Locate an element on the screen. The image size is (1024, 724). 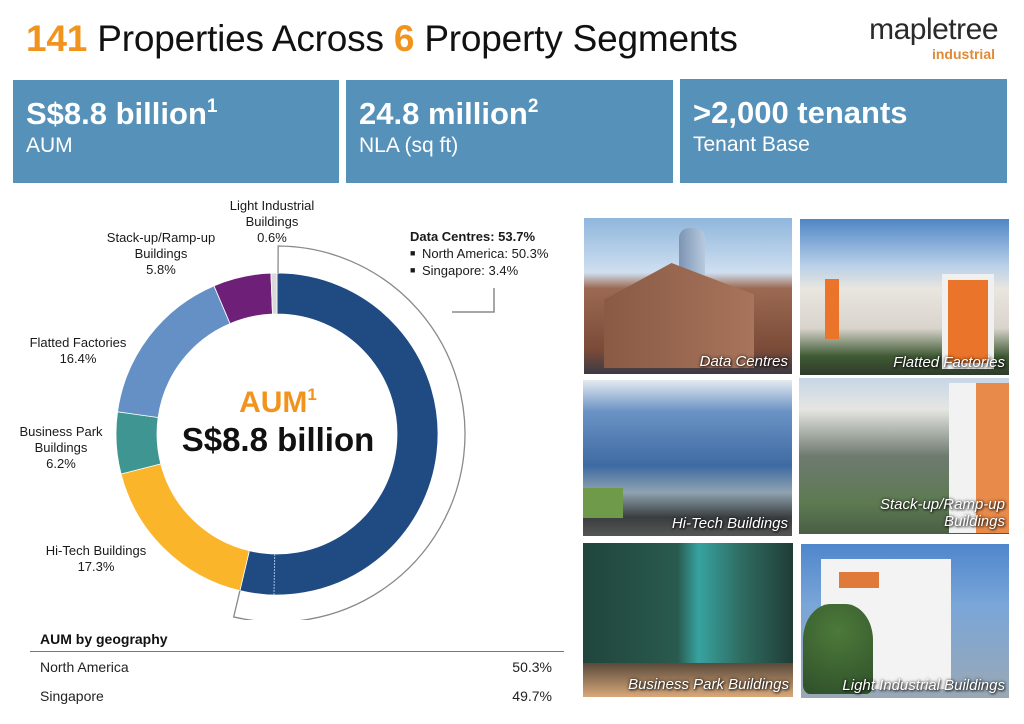
callout-item: ■ Singapore: 3.4% is located at coordinates (479, 270).